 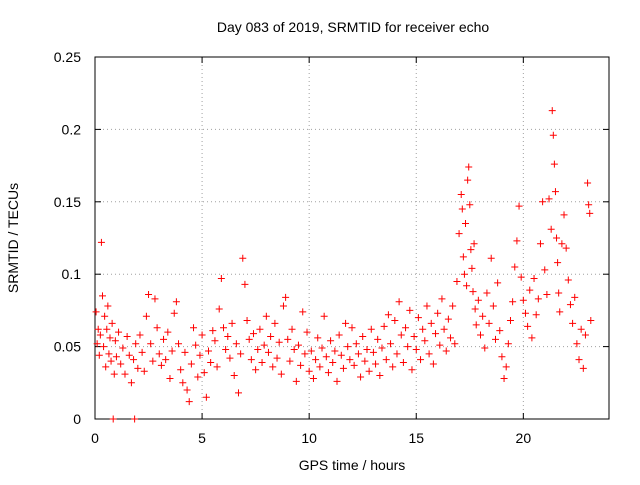 I want to click on y-tick-label: 0.1, so click(x=72, y=274).